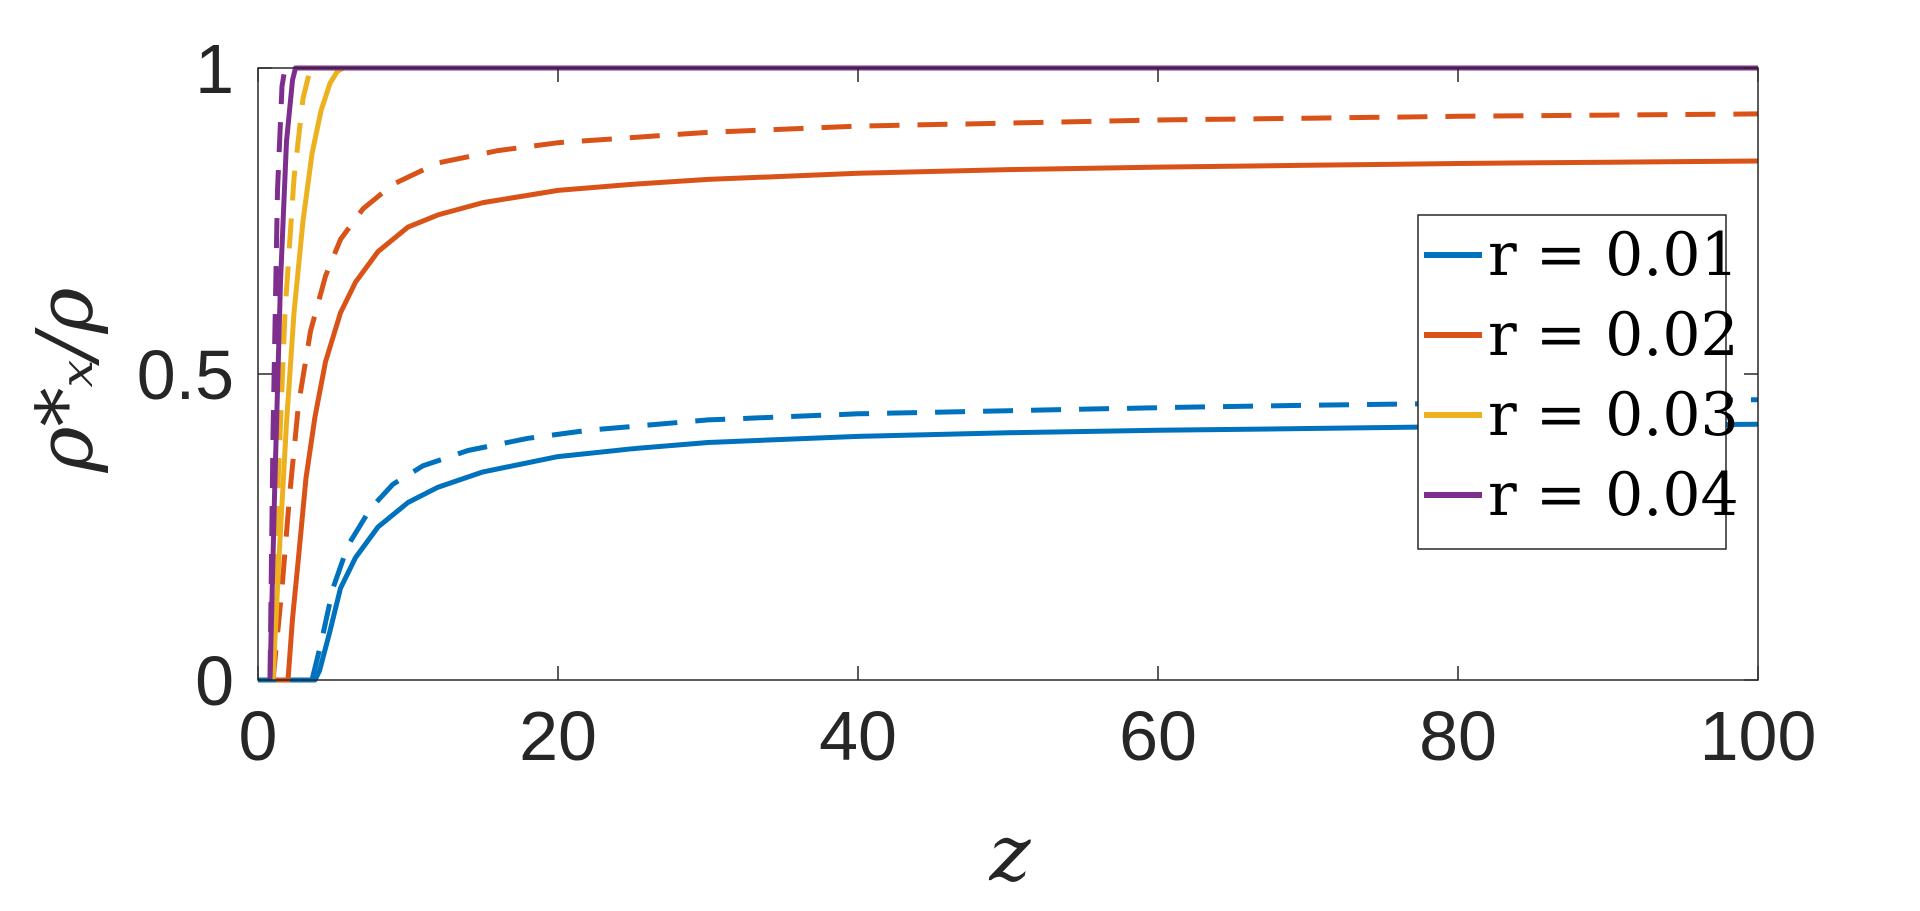 Image resolution: width=1920 pixels, height=911 pixels. I want to click on x-tick-label: 80, so click(1458, 736).